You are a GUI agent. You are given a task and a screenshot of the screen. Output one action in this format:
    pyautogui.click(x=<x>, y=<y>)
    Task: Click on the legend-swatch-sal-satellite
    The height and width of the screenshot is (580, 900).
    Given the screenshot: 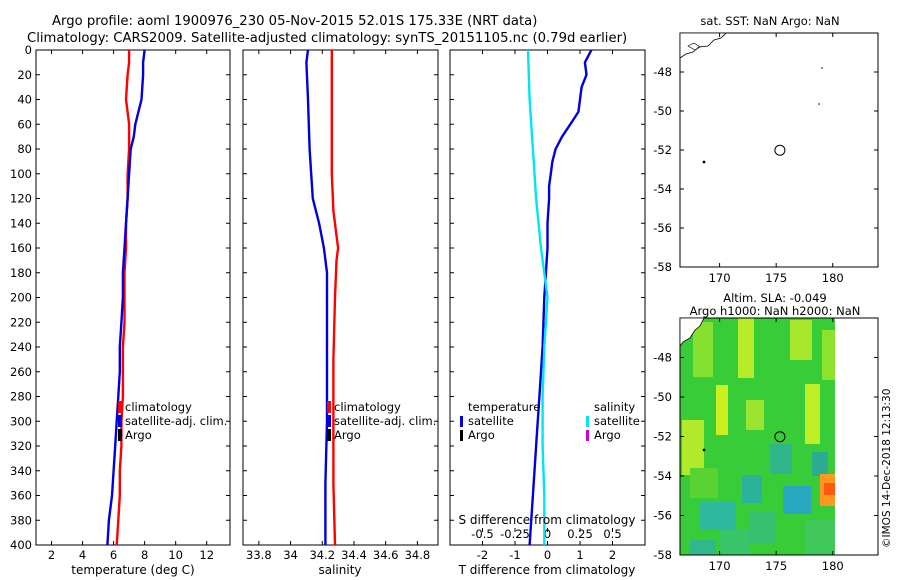 What is the action you would take?
    pyautogui.click(x=587, y=421)
    